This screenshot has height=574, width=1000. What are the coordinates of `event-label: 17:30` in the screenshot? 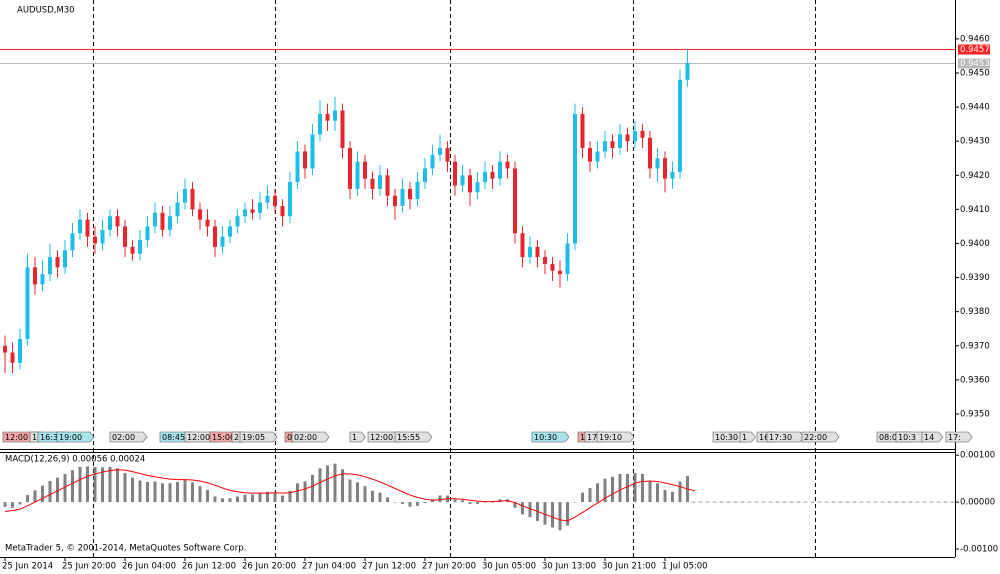 It's located at (780, 437).